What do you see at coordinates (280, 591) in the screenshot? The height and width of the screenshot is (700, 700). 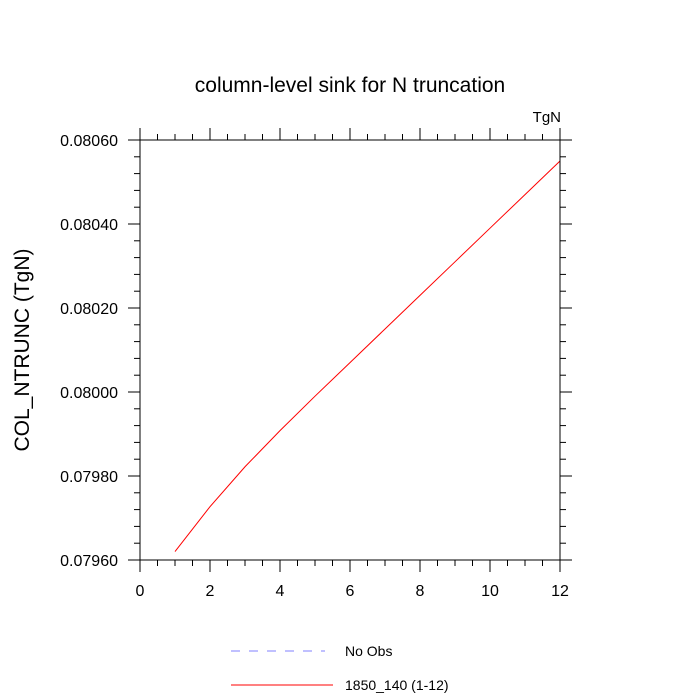 I see `x-tick-label: 4` at bounding box center [280, 591].